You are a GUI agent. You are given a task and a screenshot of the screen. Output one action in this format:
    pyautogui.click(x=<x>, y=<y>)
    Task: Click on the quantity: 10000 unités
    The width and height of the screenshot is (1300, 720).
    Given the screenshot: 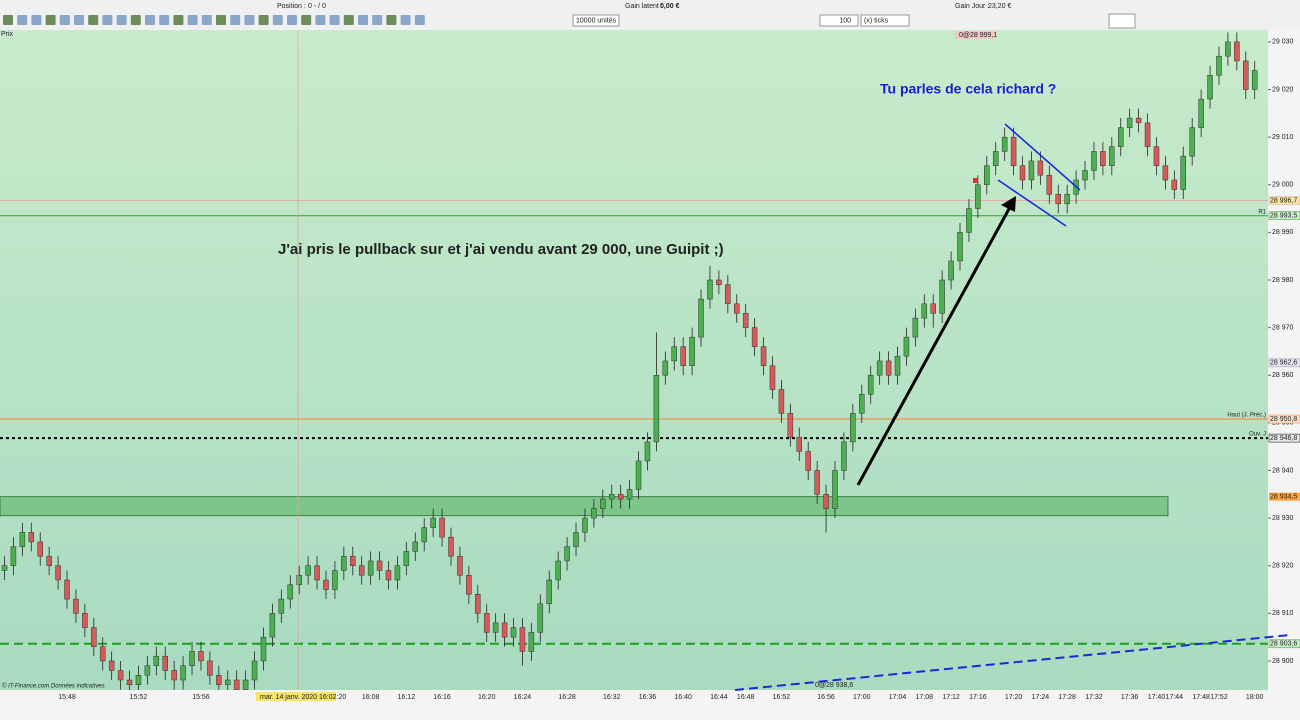 What is the action you would take?
    pyautogui.click(x=596, y=20)
    